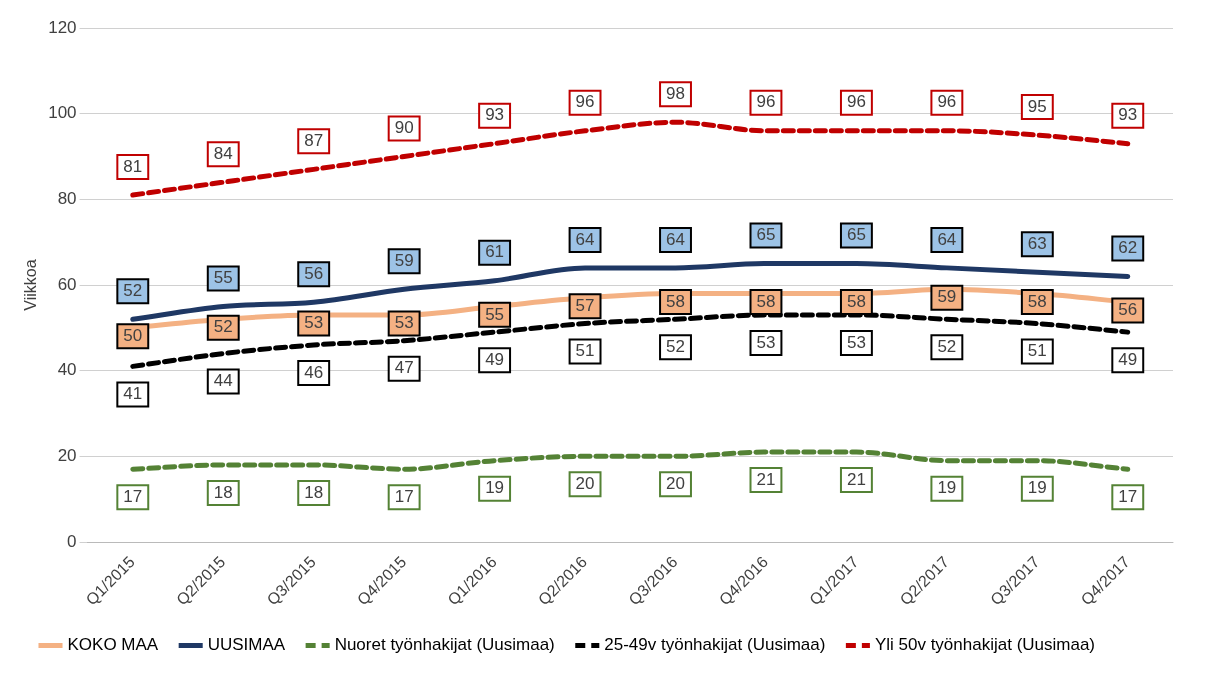 The image size is (1213, 684). What do you see at coordinates (67, 370) in the screenshot?
I see `y-tick-label: 40` at bounding box center [67, 370].